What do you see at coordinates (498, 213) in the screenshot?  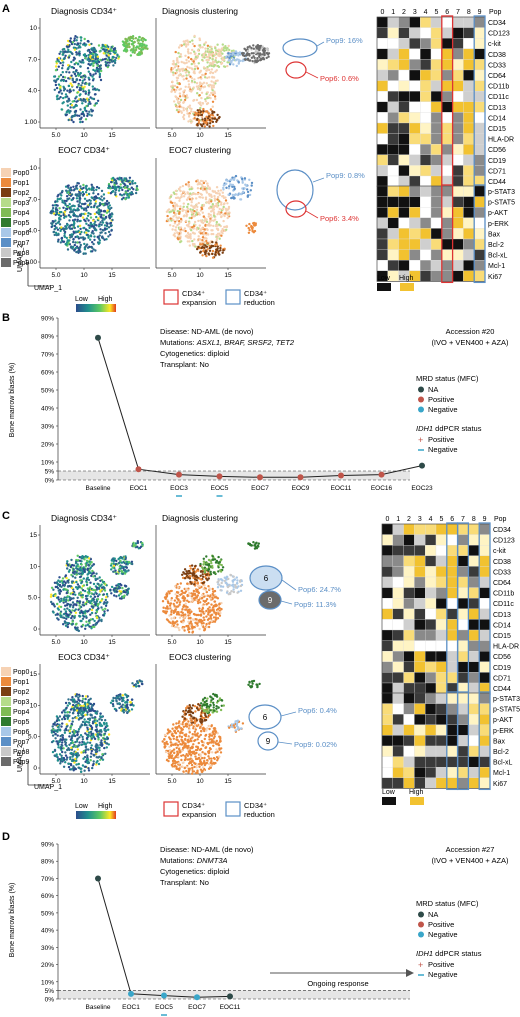 I see `heat-row-label: p-AKT` at bounding box center [498, 213].